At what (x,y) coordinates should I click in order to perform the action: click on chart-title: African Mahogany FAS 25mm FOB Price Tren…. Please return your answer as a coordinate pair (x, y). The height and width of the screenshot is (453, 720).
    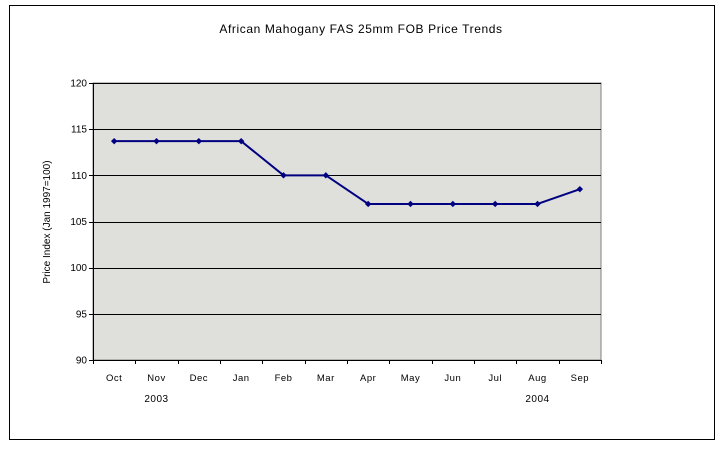
    Looking at the image, I should click on (360, 29).